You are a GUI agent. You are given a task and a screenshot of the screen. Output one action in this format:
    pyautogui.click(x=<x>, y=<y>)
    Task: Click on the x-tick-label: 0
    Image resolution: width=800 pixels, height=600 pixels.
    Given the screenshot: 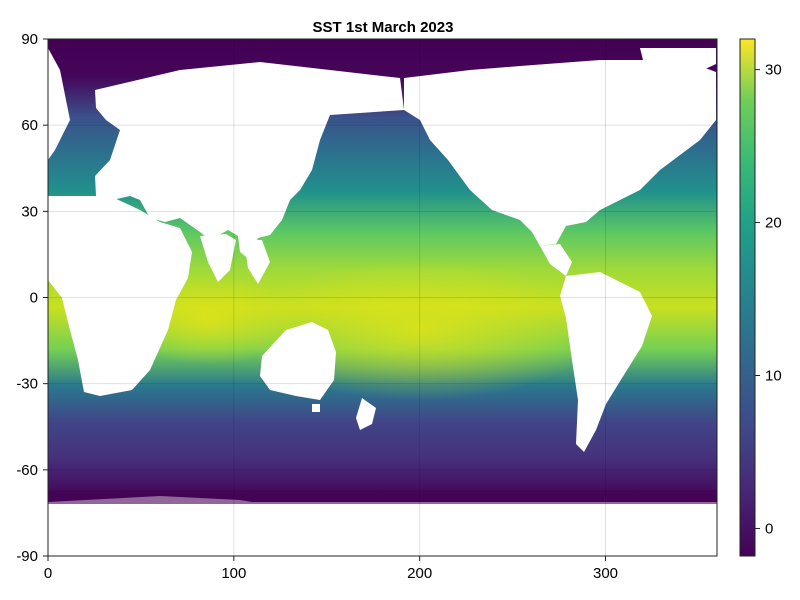 What is the action you would take?
    pyautogui.click(x=48, y=573)
    